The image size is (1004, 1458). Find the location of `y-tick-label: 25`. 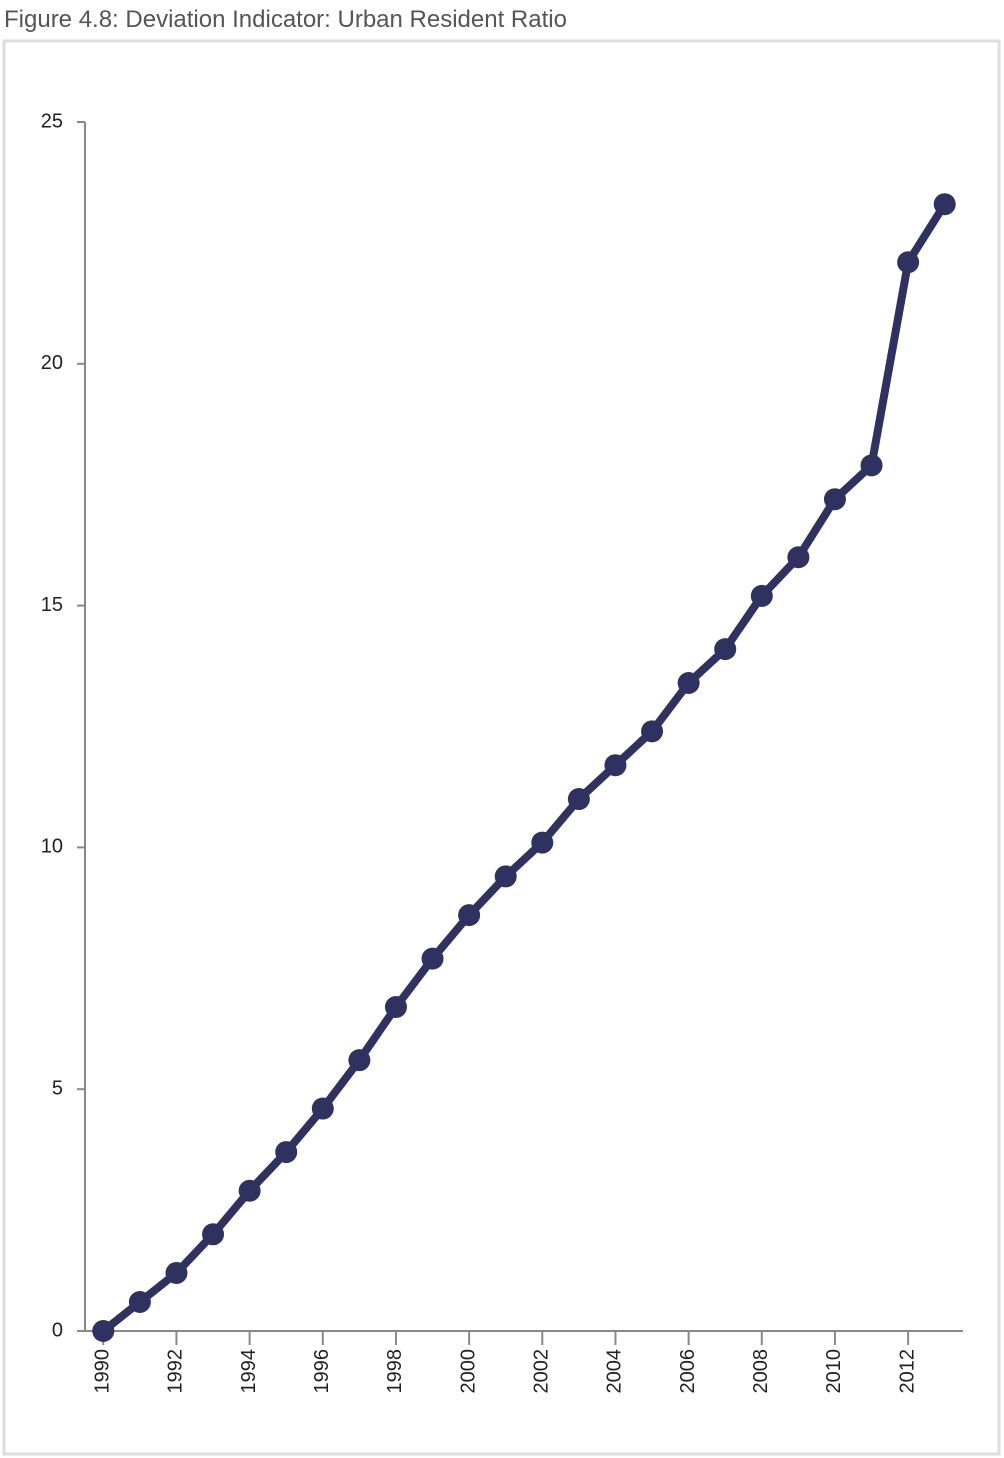

y-tick-label: 25 is located at coordinates (52, 121).